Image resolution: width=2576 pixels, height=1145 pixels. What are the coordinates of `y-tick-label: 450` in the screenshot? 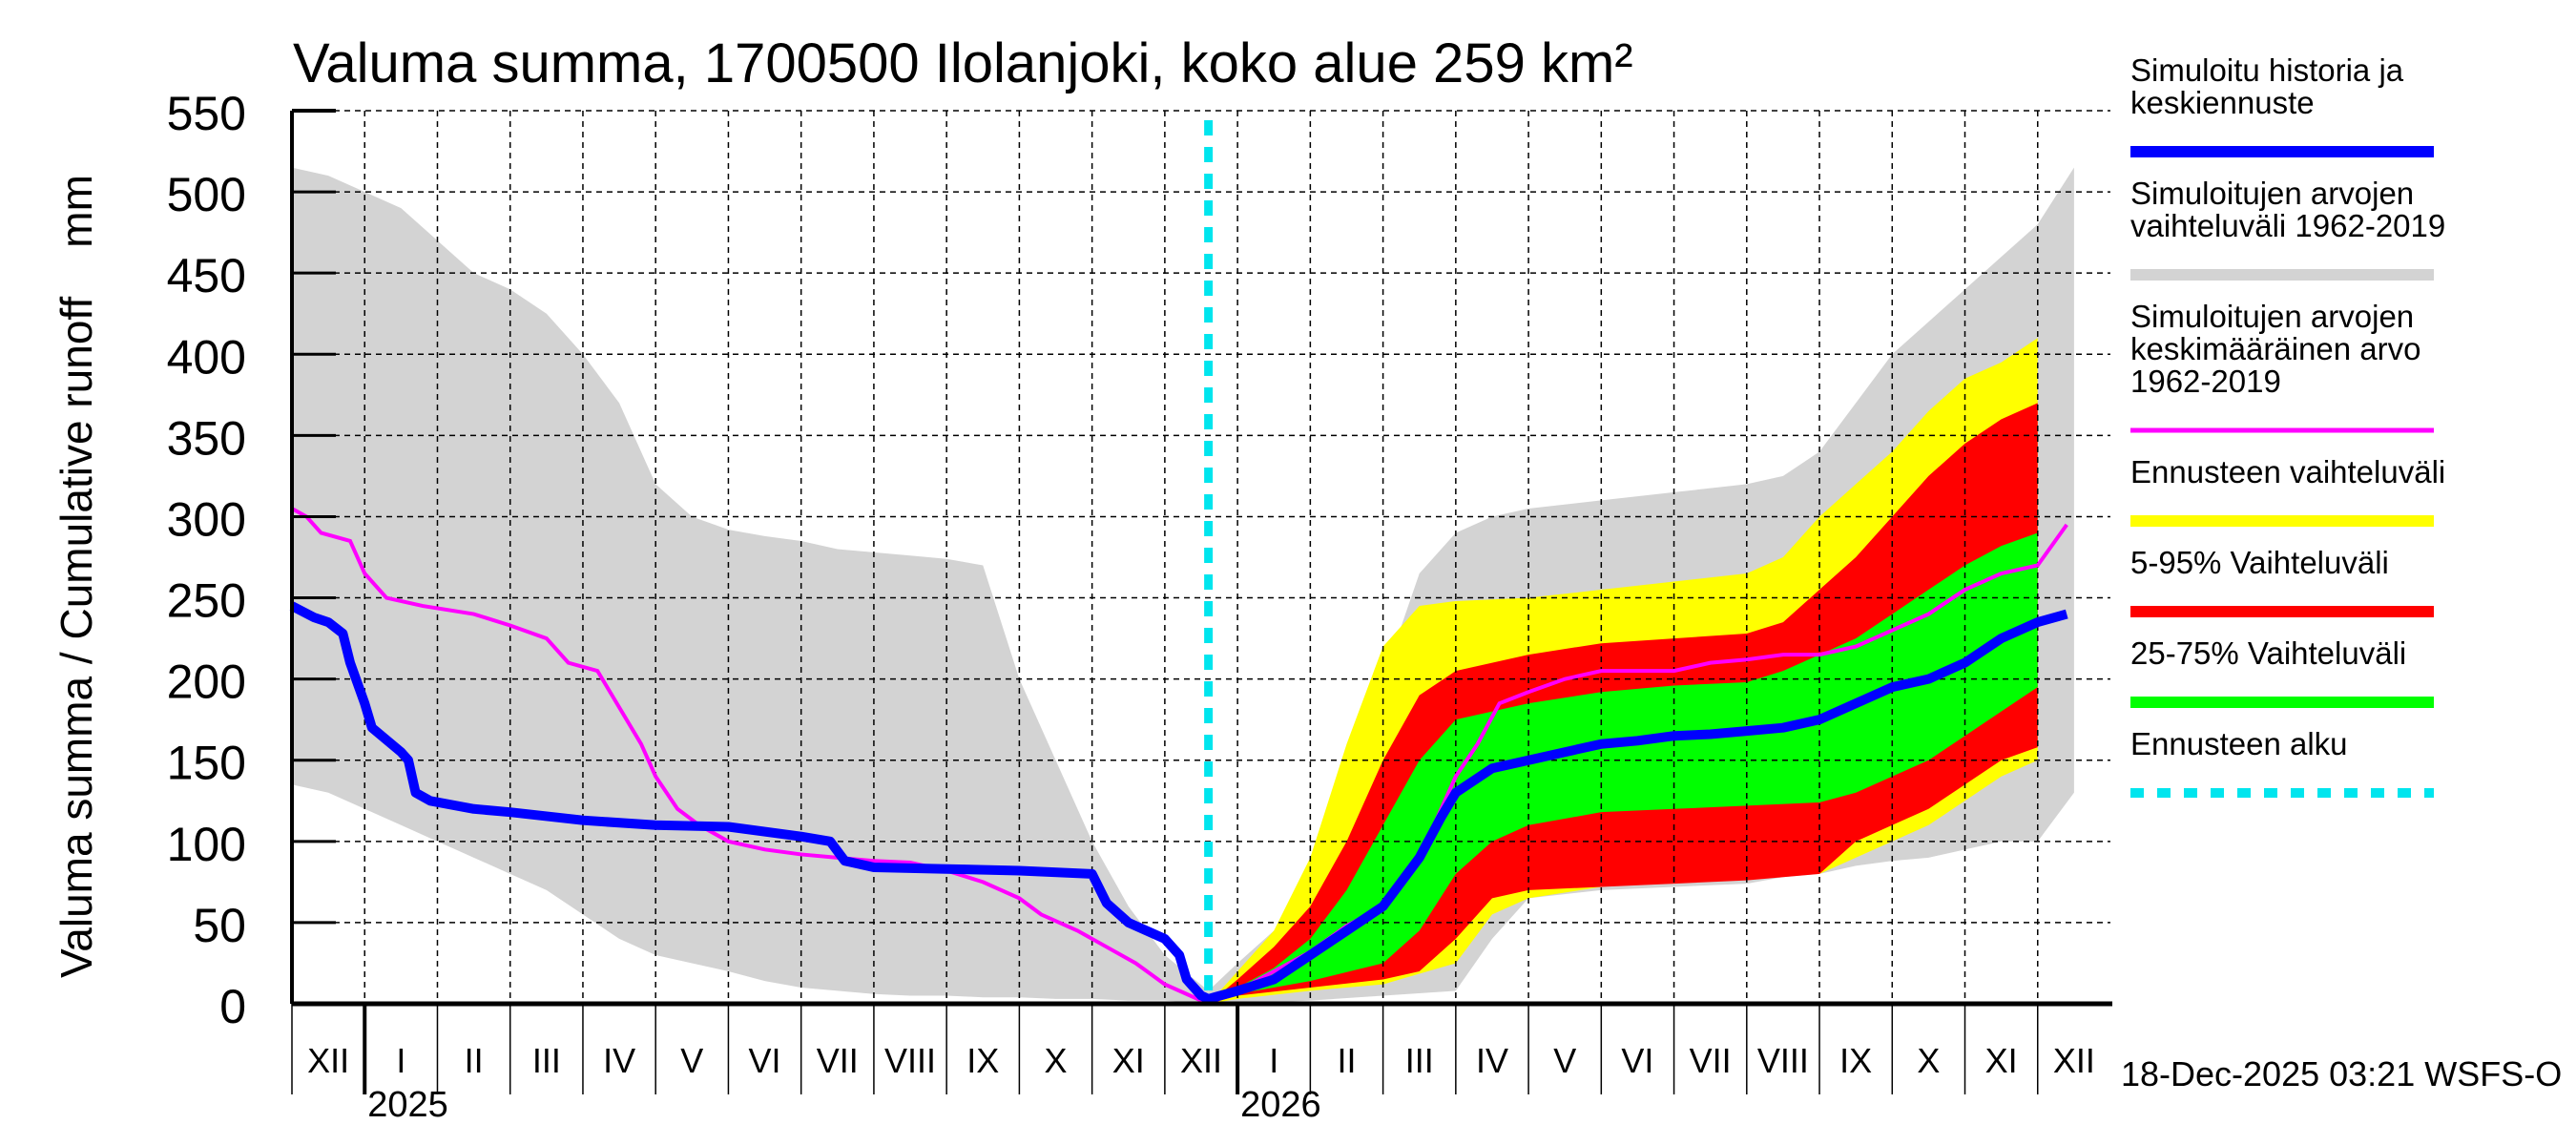 It's located at (206, 275).